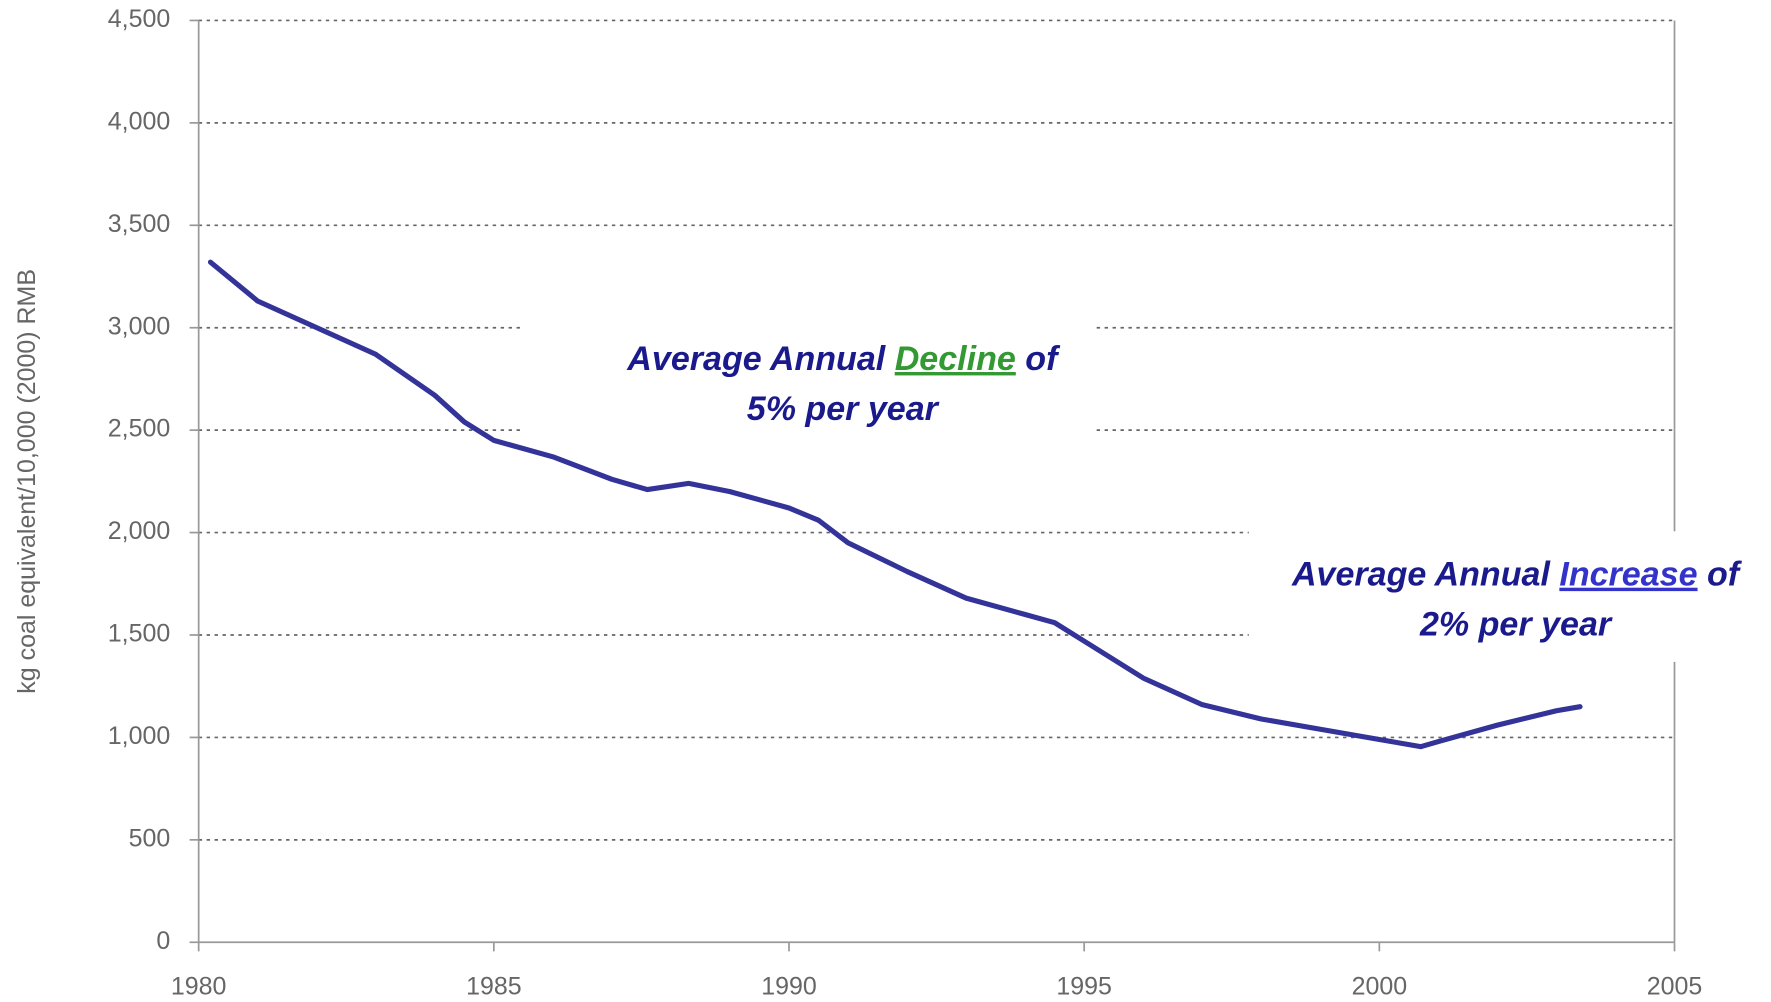  What do you see at coordinates (494, 986) in the screenshot?
I see `x-tick-label: 1985` at bounding box center [494, 986].